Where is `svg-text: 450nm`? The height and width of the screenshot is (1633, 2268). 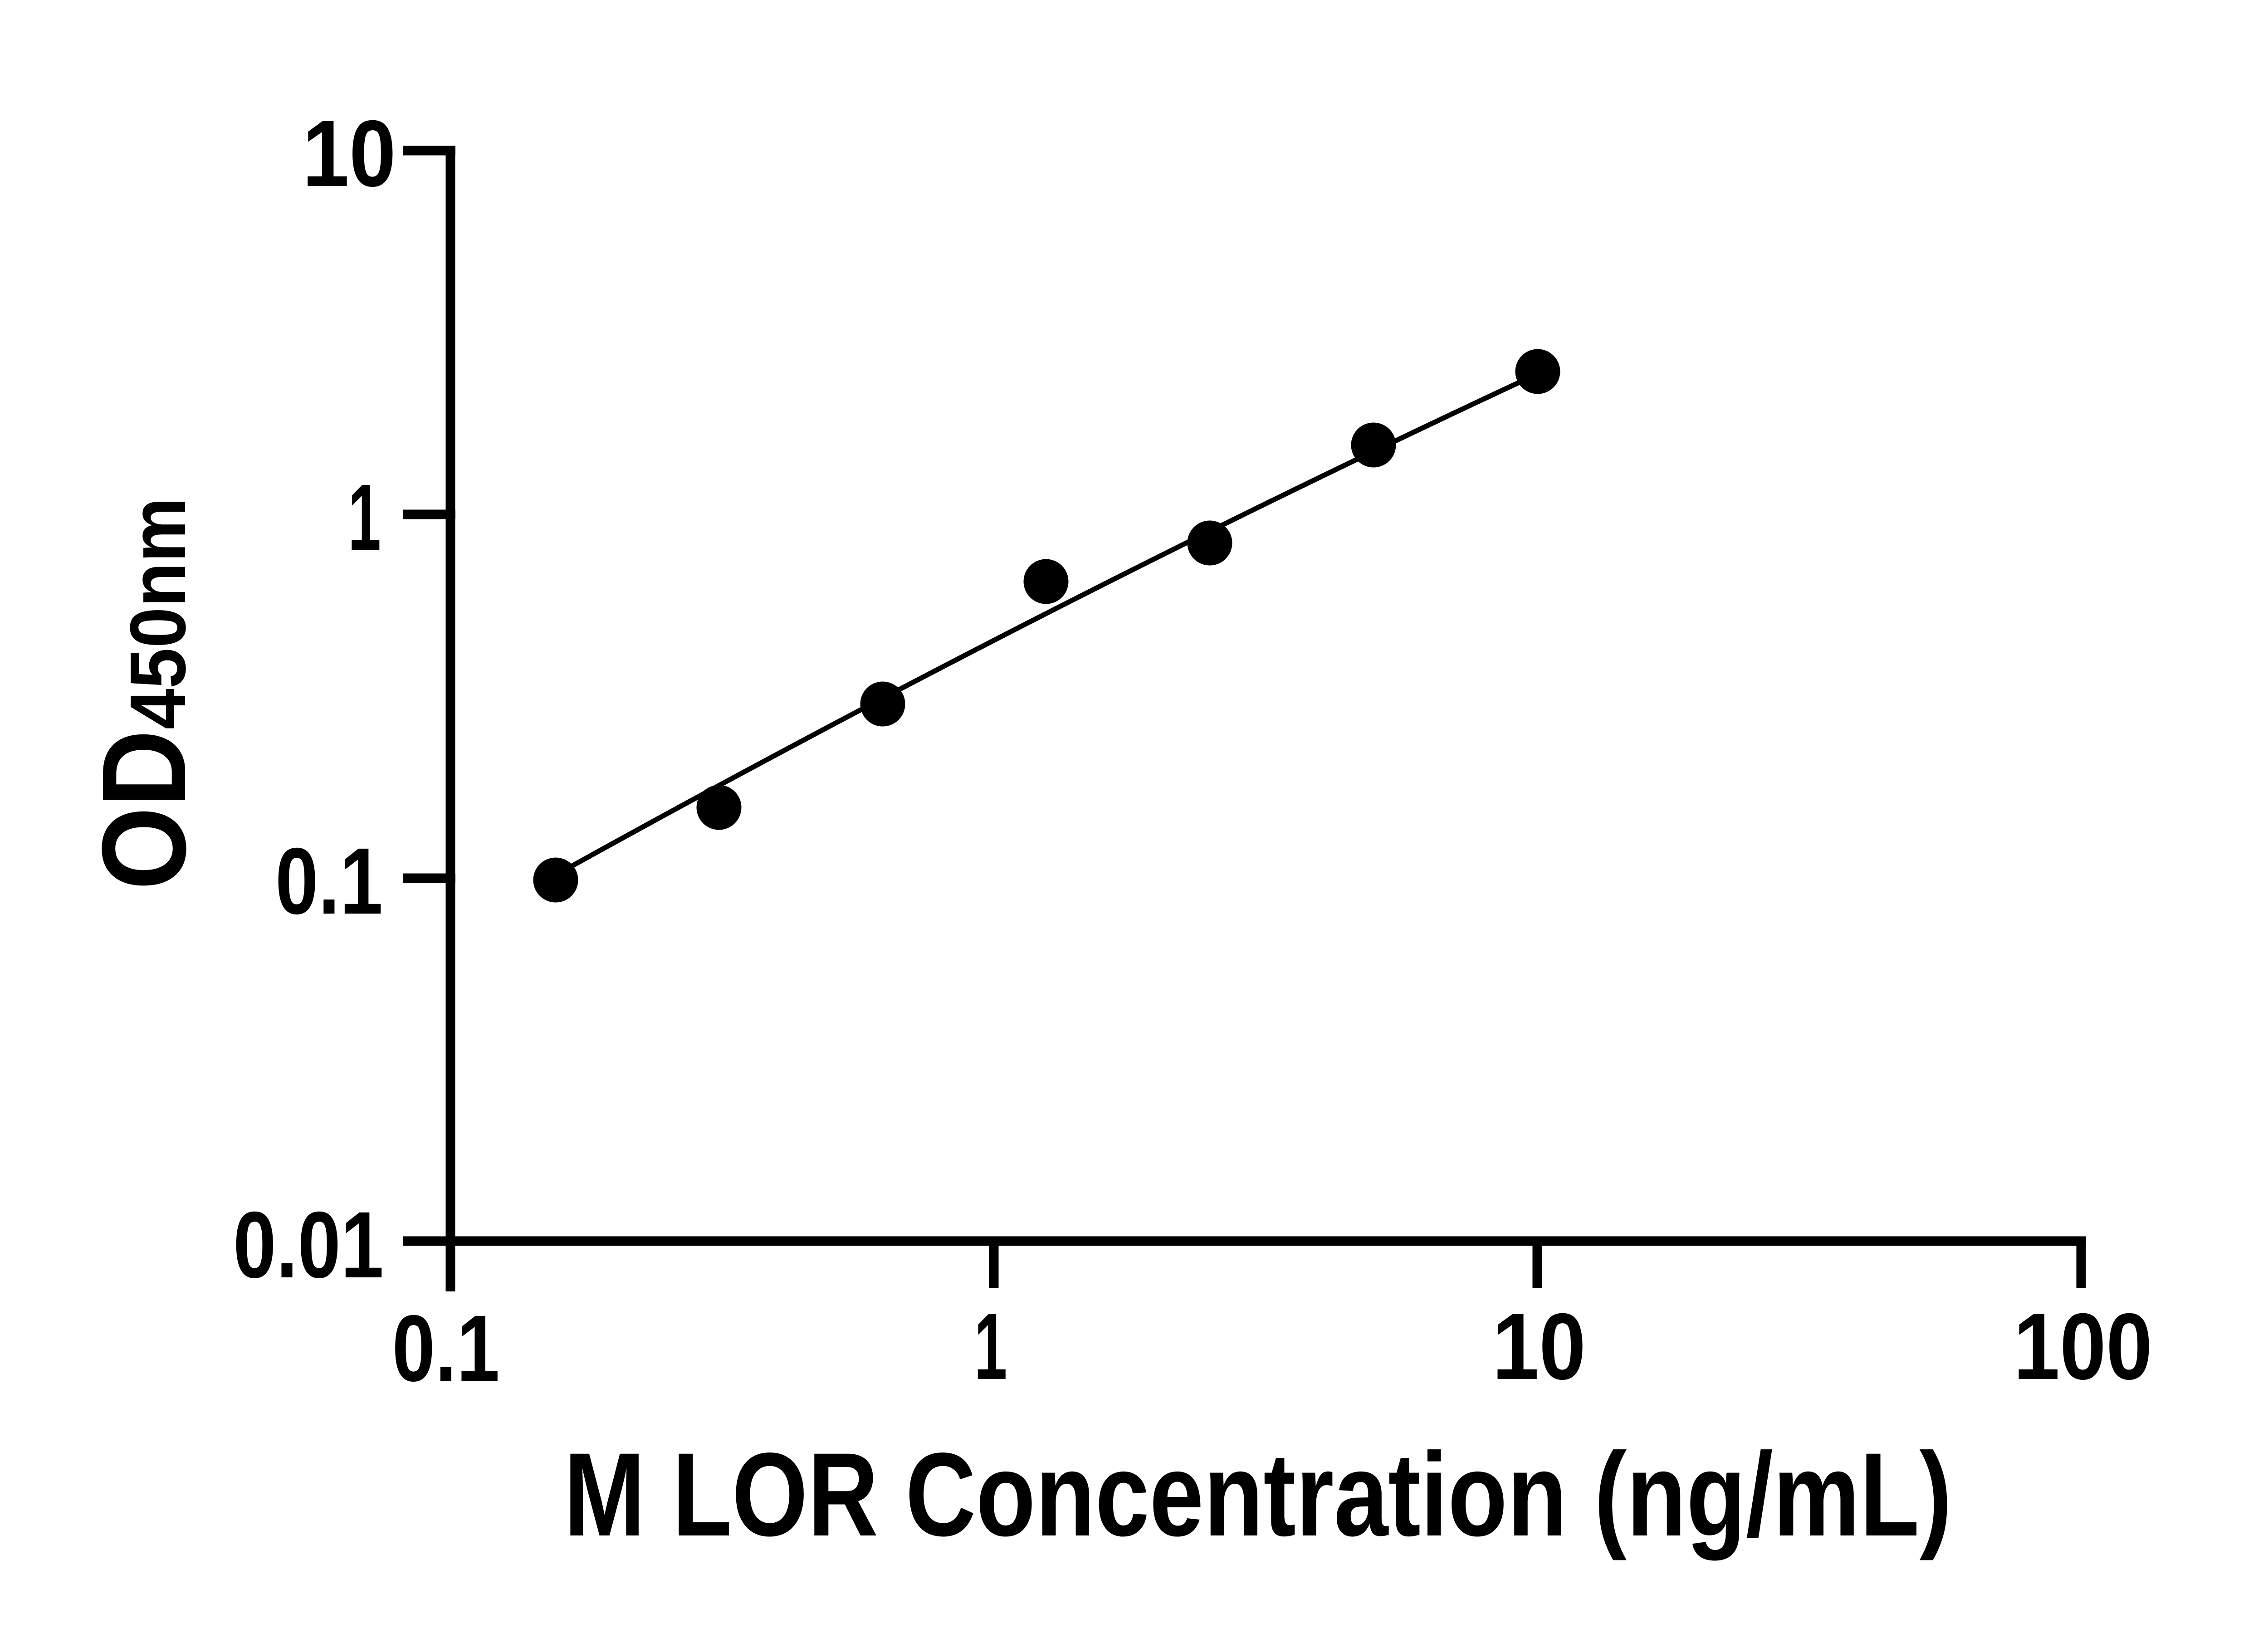
svg-text: 450nm is located at coordinates (157, 613).